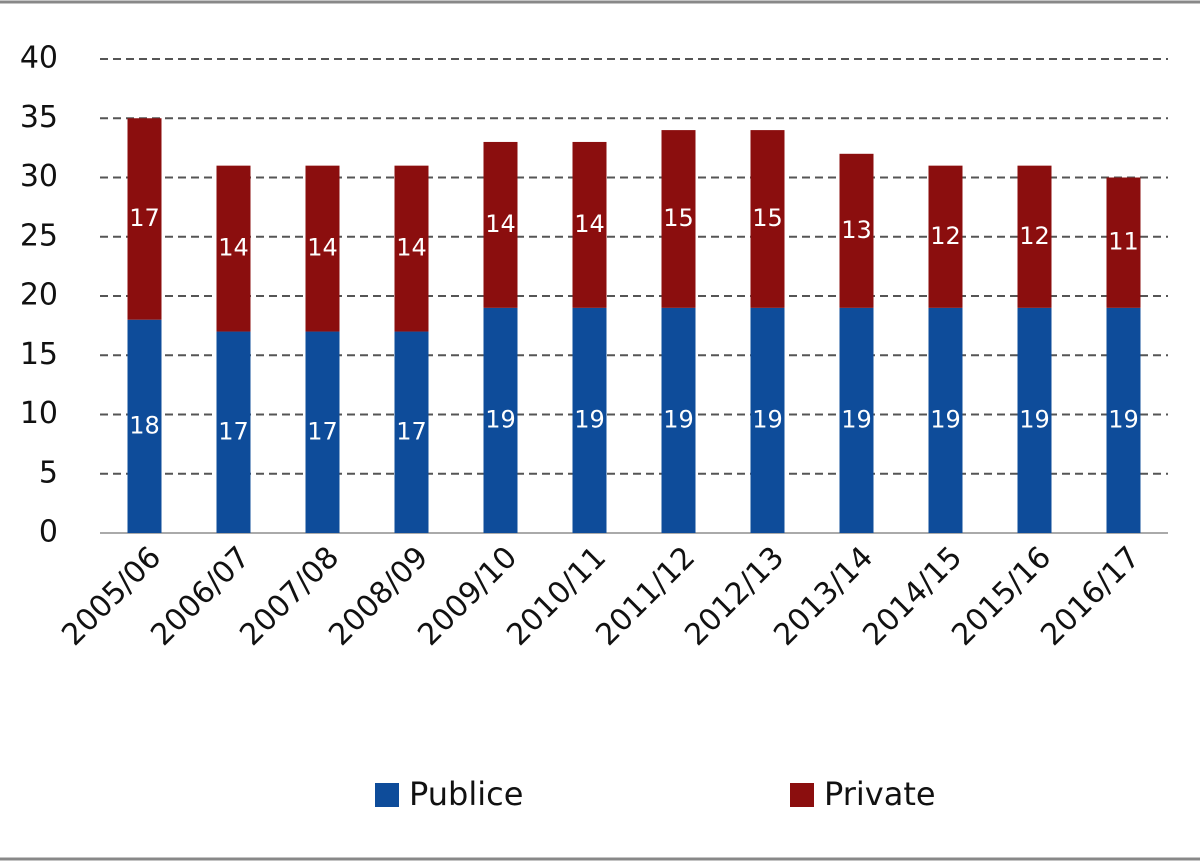 This screenshot has height=862, width=1200. Describe the element at coordinates (39, 176) in the screenshot. I see `y-tick-label: 30` at that location.